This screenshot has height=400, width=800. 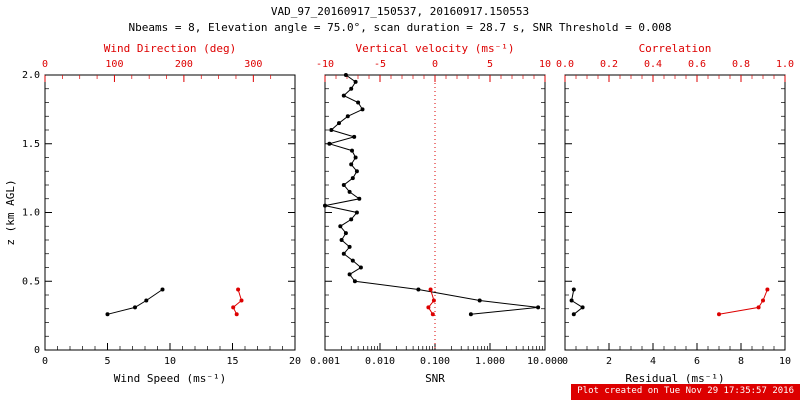 What do you see at coordinates (325, 361) in the screenshot?
I see `tick-label-bottom: 0.001` at bounding box center [325, 361].